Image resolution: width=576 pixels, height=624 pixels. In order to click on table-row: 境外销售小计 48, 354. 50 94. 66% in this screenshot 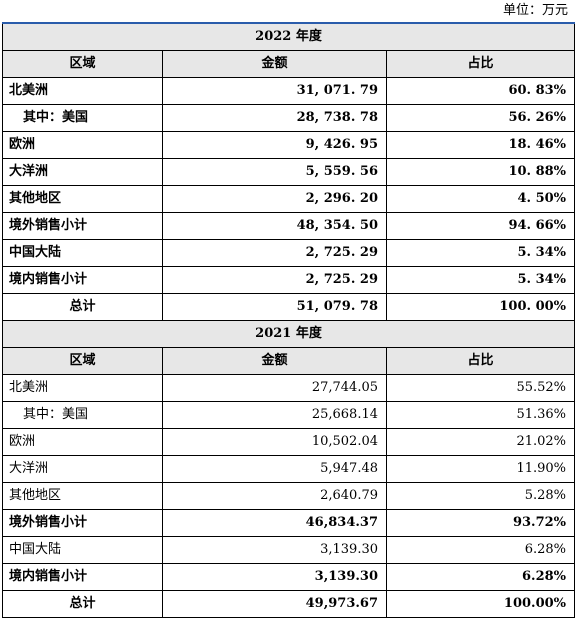, I will do `click(289, 226)`.